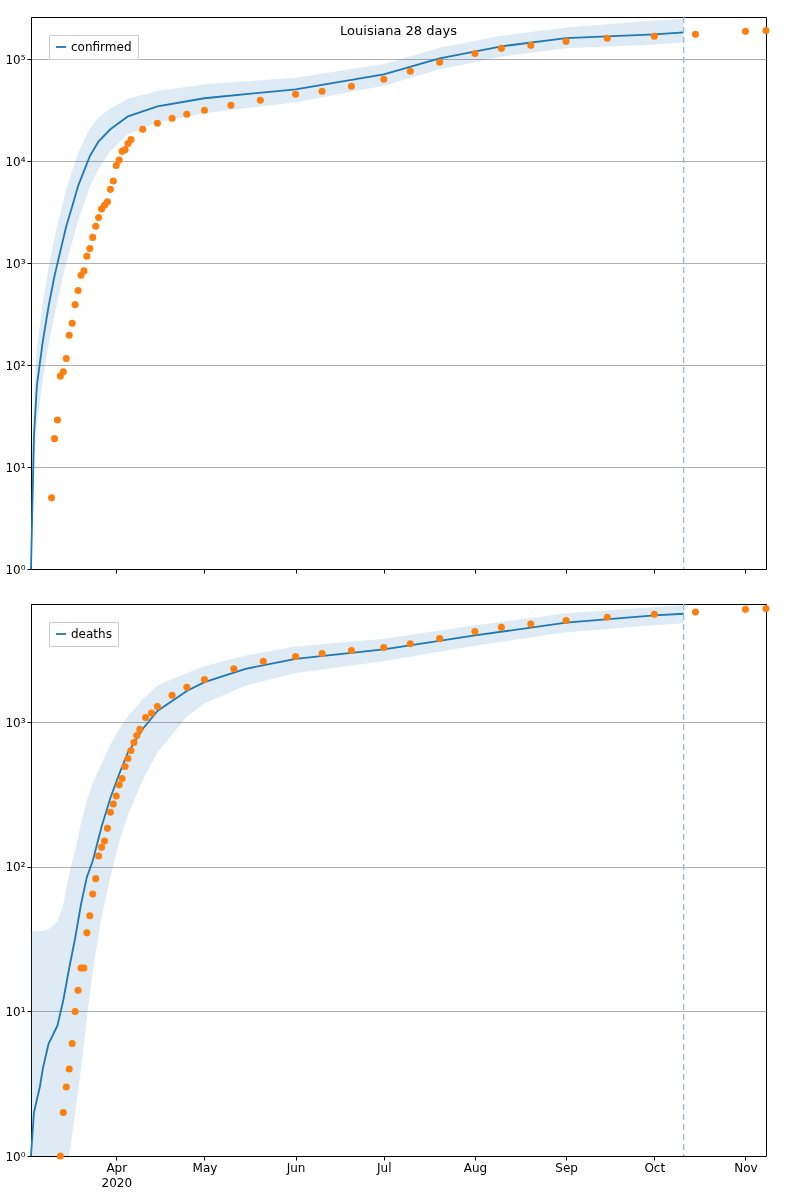  I want to click on x-tick-label: Apr 2020, so click(117, 1175).